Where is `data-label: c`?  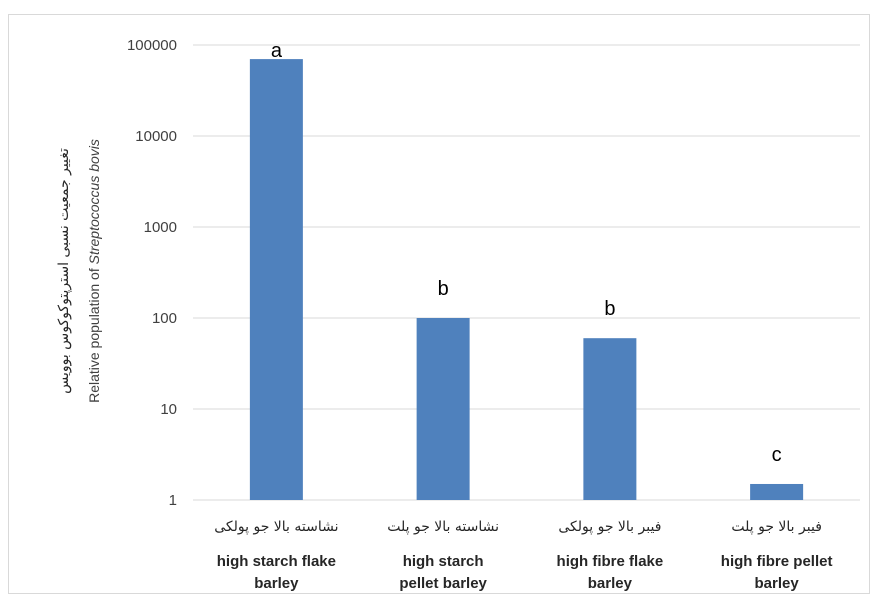 data-label: c is located at coordinates (777, 455).